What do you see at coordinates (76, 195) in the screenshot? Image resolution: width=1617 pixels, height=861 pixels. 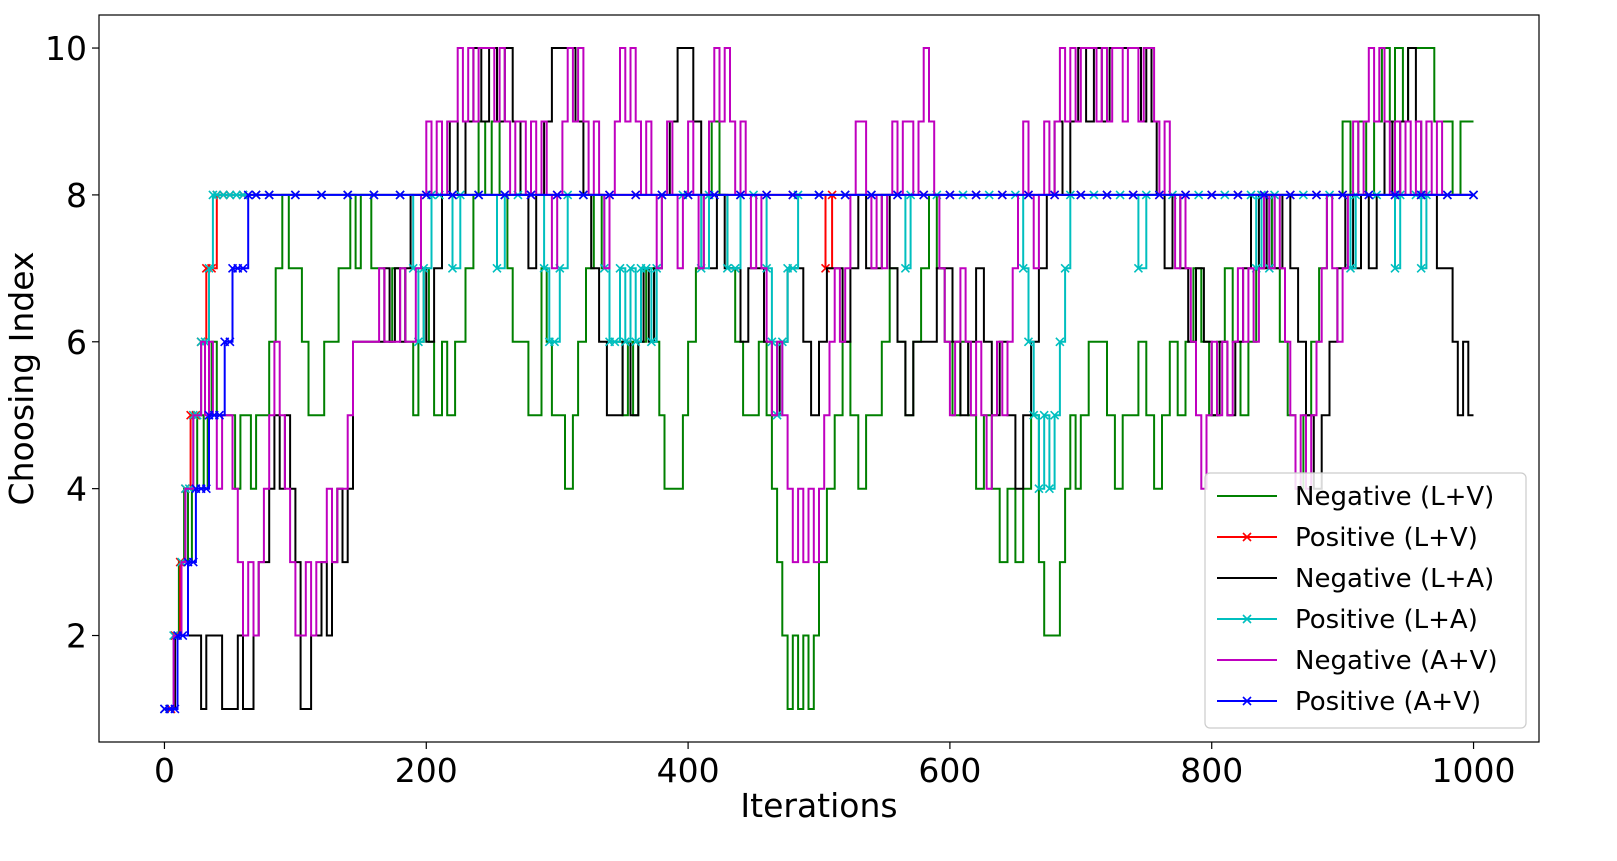 I see `y-tick-label: 8` at bounding box center [76, 195].